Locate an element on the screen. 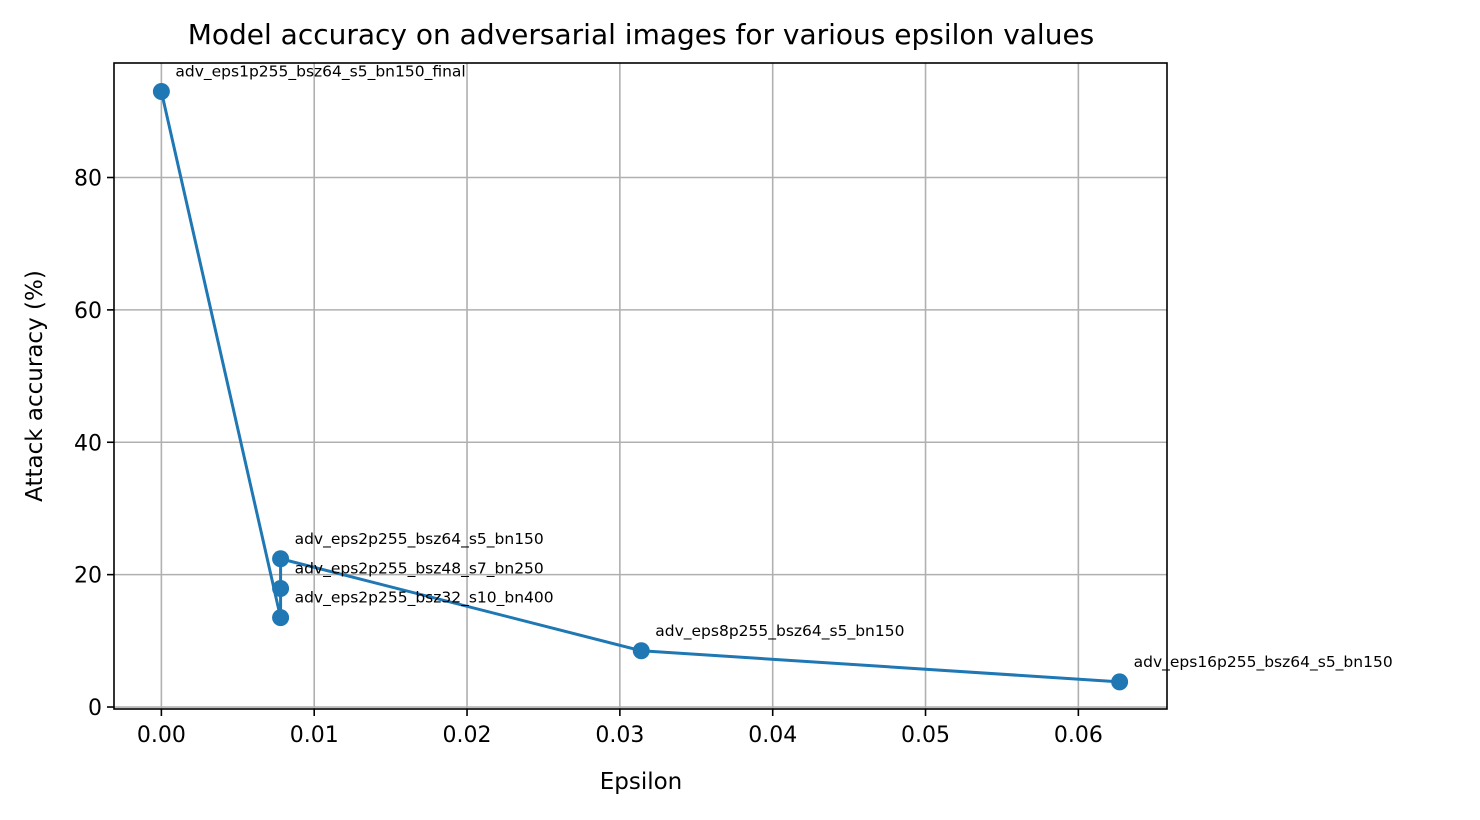 Image resolution: width=1480 pixels, height=820 pixels. y-tick-label: 60 is located at coordinates (88, 311).